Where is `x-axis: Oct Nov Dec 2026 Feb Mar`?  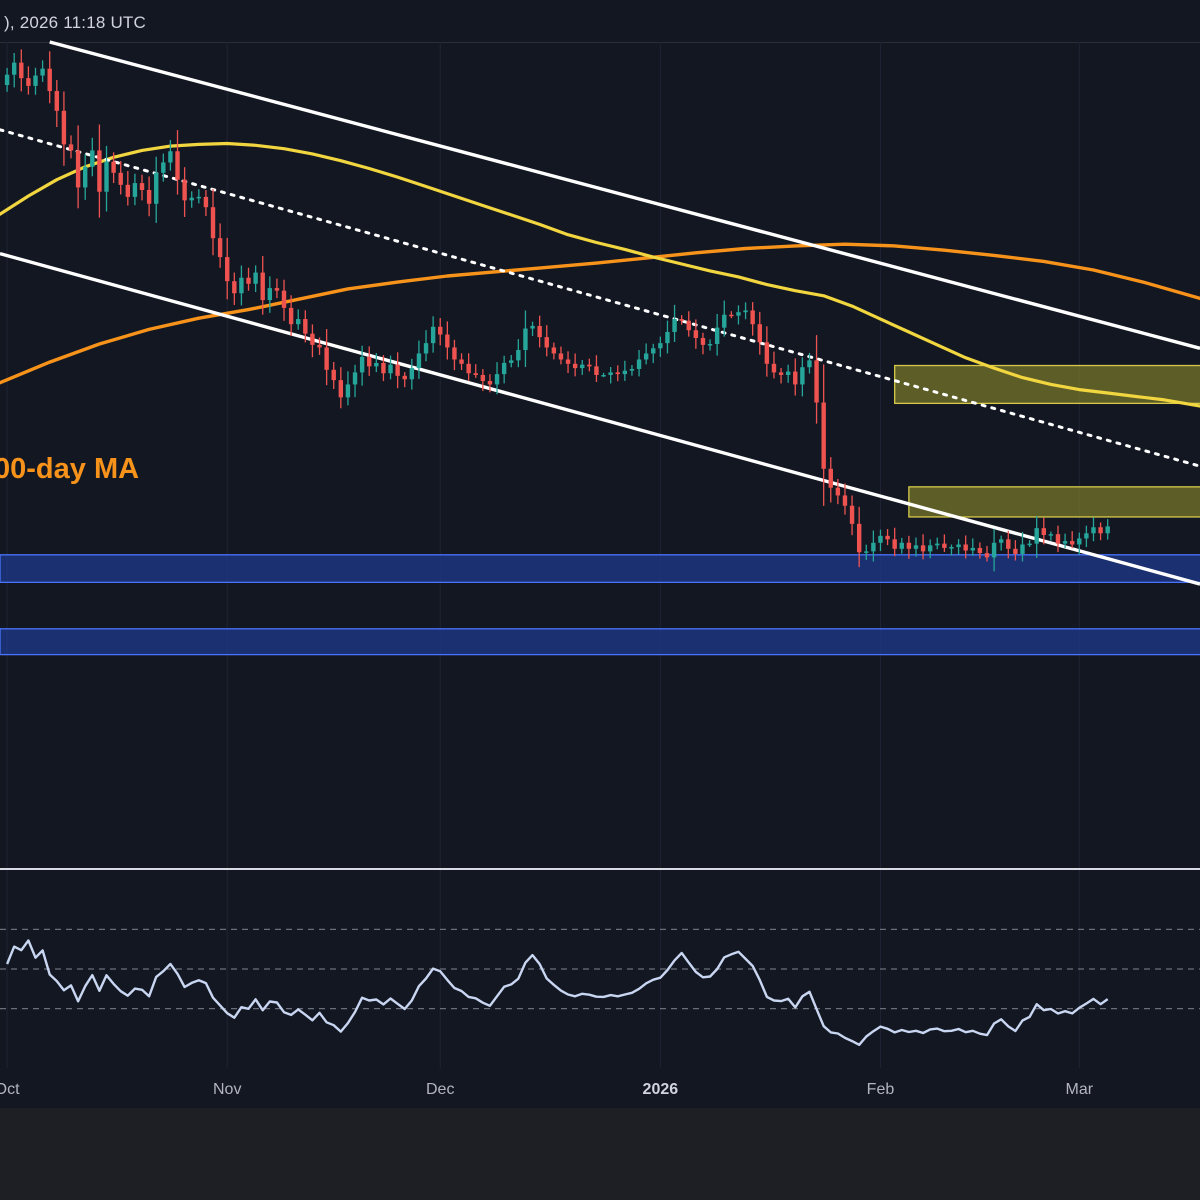 x-axis: Oct Nov Dec 2026 Feb Mar is located at coordinates (547, 1089).